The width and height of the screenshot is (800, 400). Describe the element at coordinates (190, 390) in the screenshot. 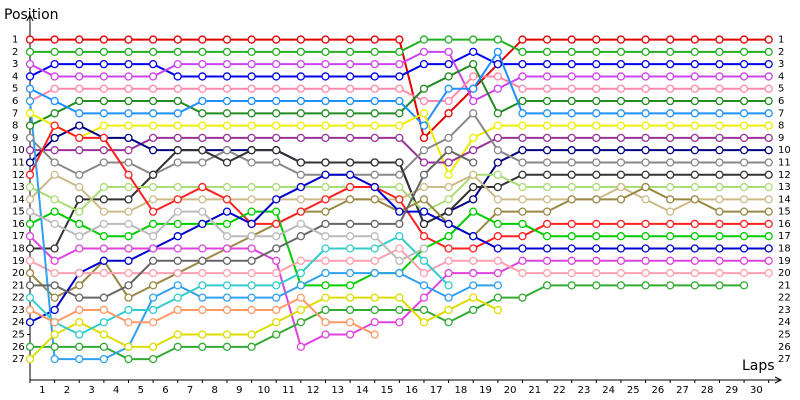

I see `x-tick-label: 7` at that location.